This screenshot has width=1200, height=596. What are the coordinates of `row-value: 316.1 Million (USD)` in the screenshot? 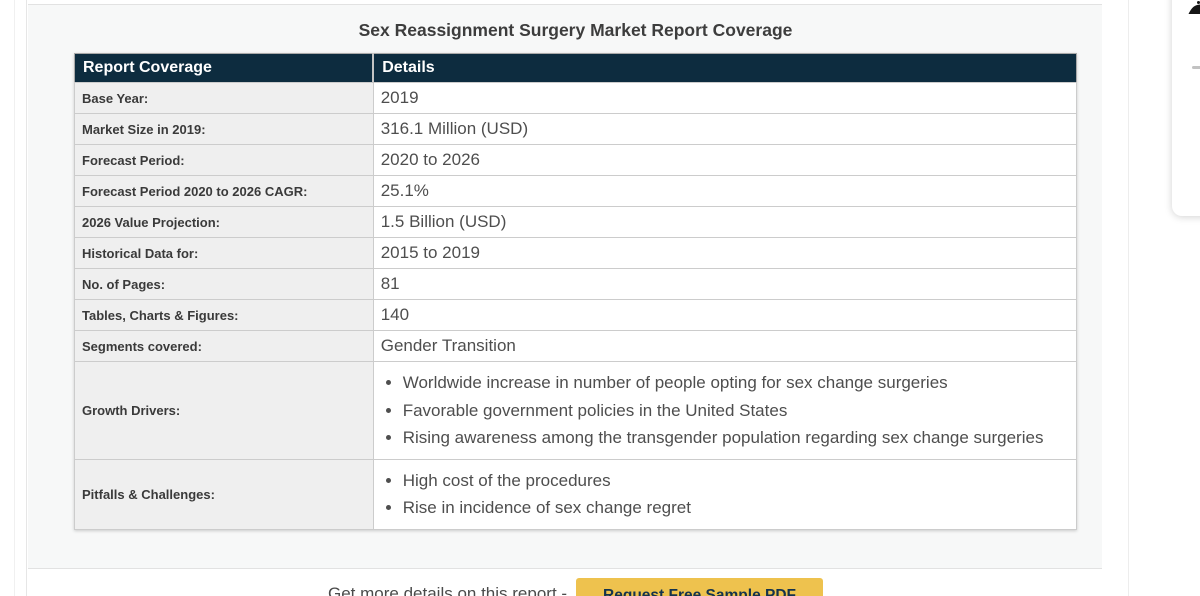 It's located at (725, 129).